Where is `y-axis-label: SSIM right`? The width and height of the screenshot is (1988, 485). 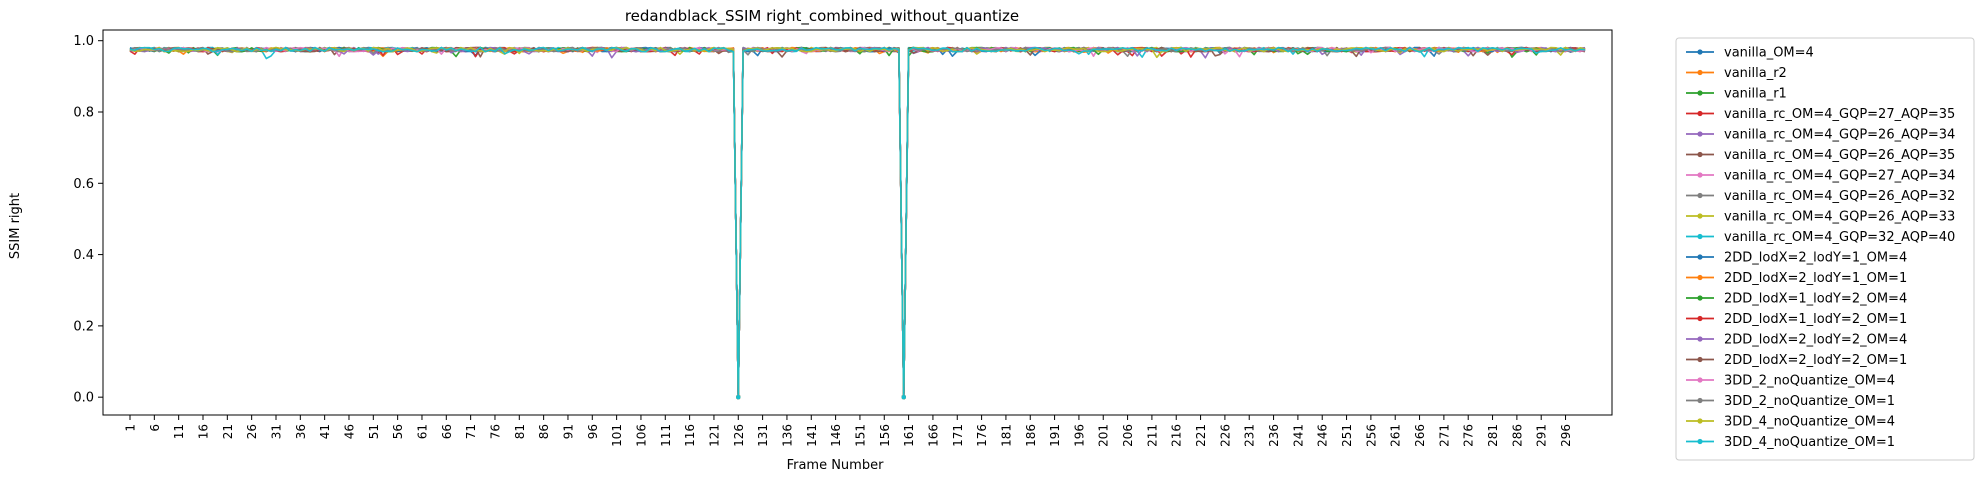 y-axis-label: SSIM right is located at coordinates (15, 226).